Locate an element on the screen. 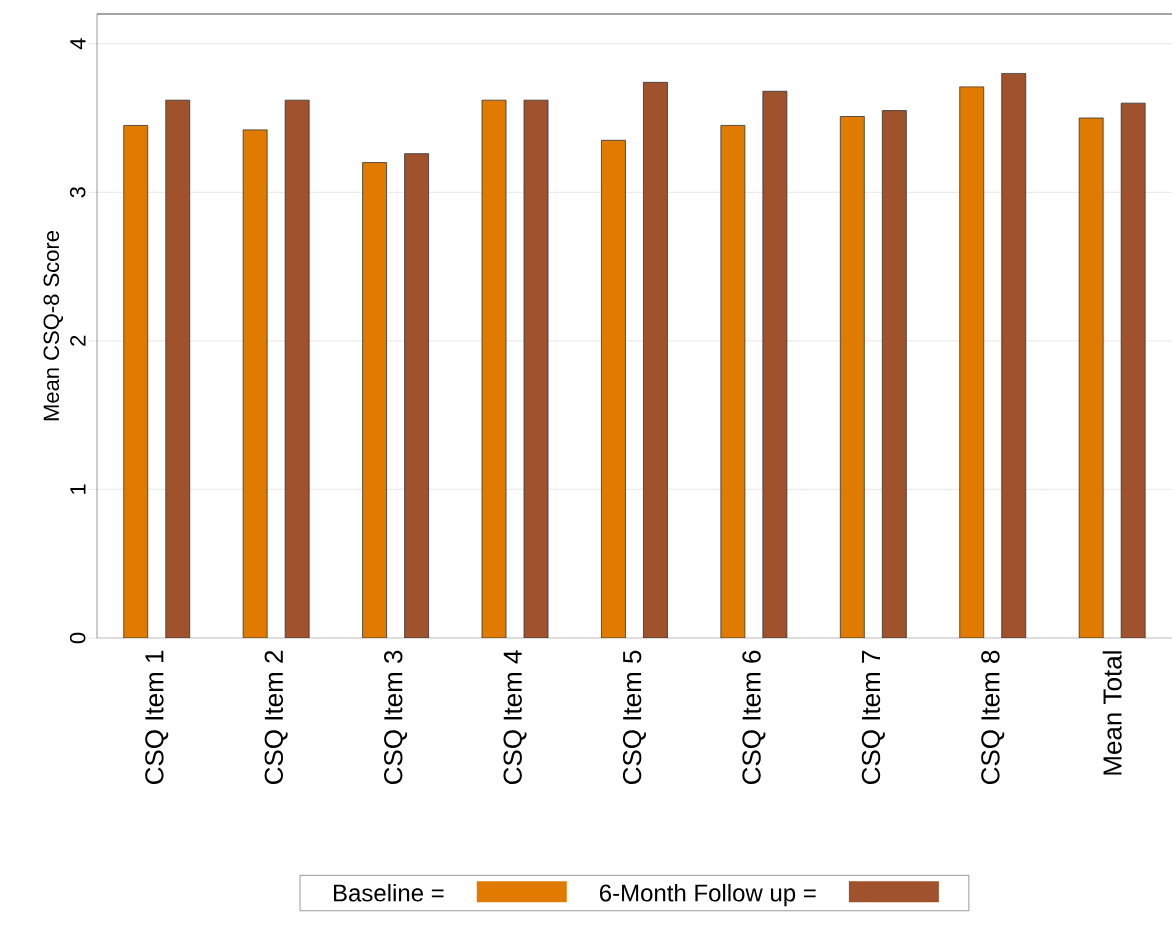 The height and width of the screenshot is (950, 1172). legend-label: 6-Month Follow up = is located at coordinates (707, 895).